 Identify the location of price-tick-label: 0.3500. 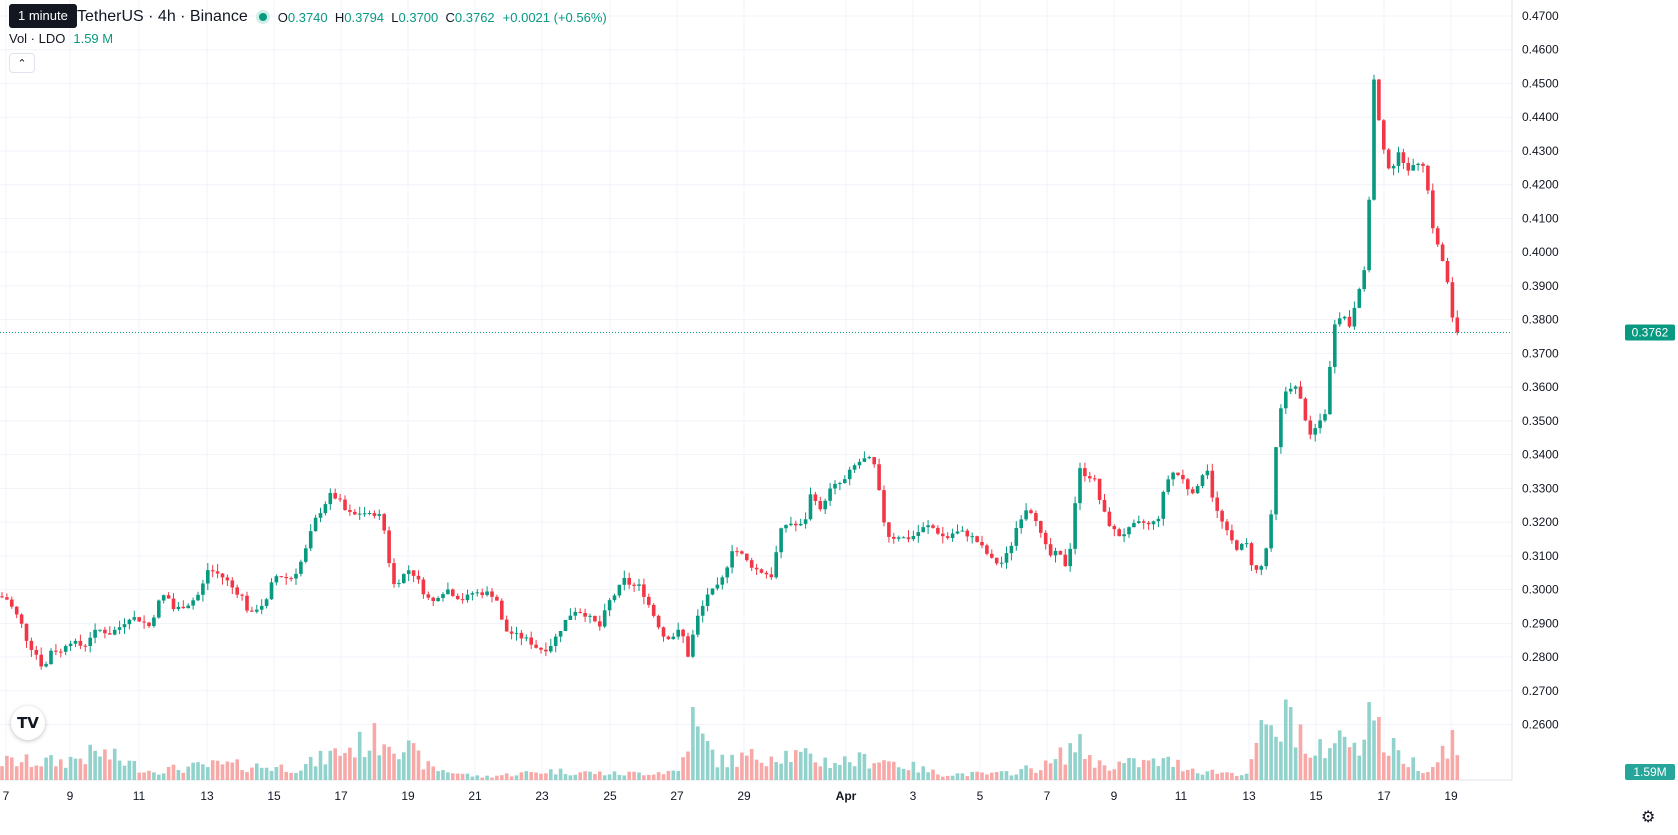
(1540, 421).